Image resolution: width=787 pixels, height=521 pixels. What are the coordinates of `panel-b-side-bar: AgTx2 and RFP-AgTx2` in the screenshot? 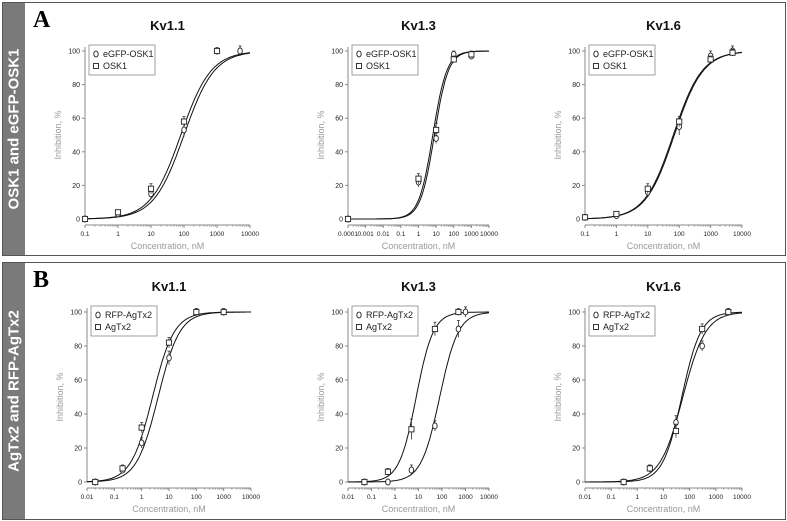 It's located at (14, 391).